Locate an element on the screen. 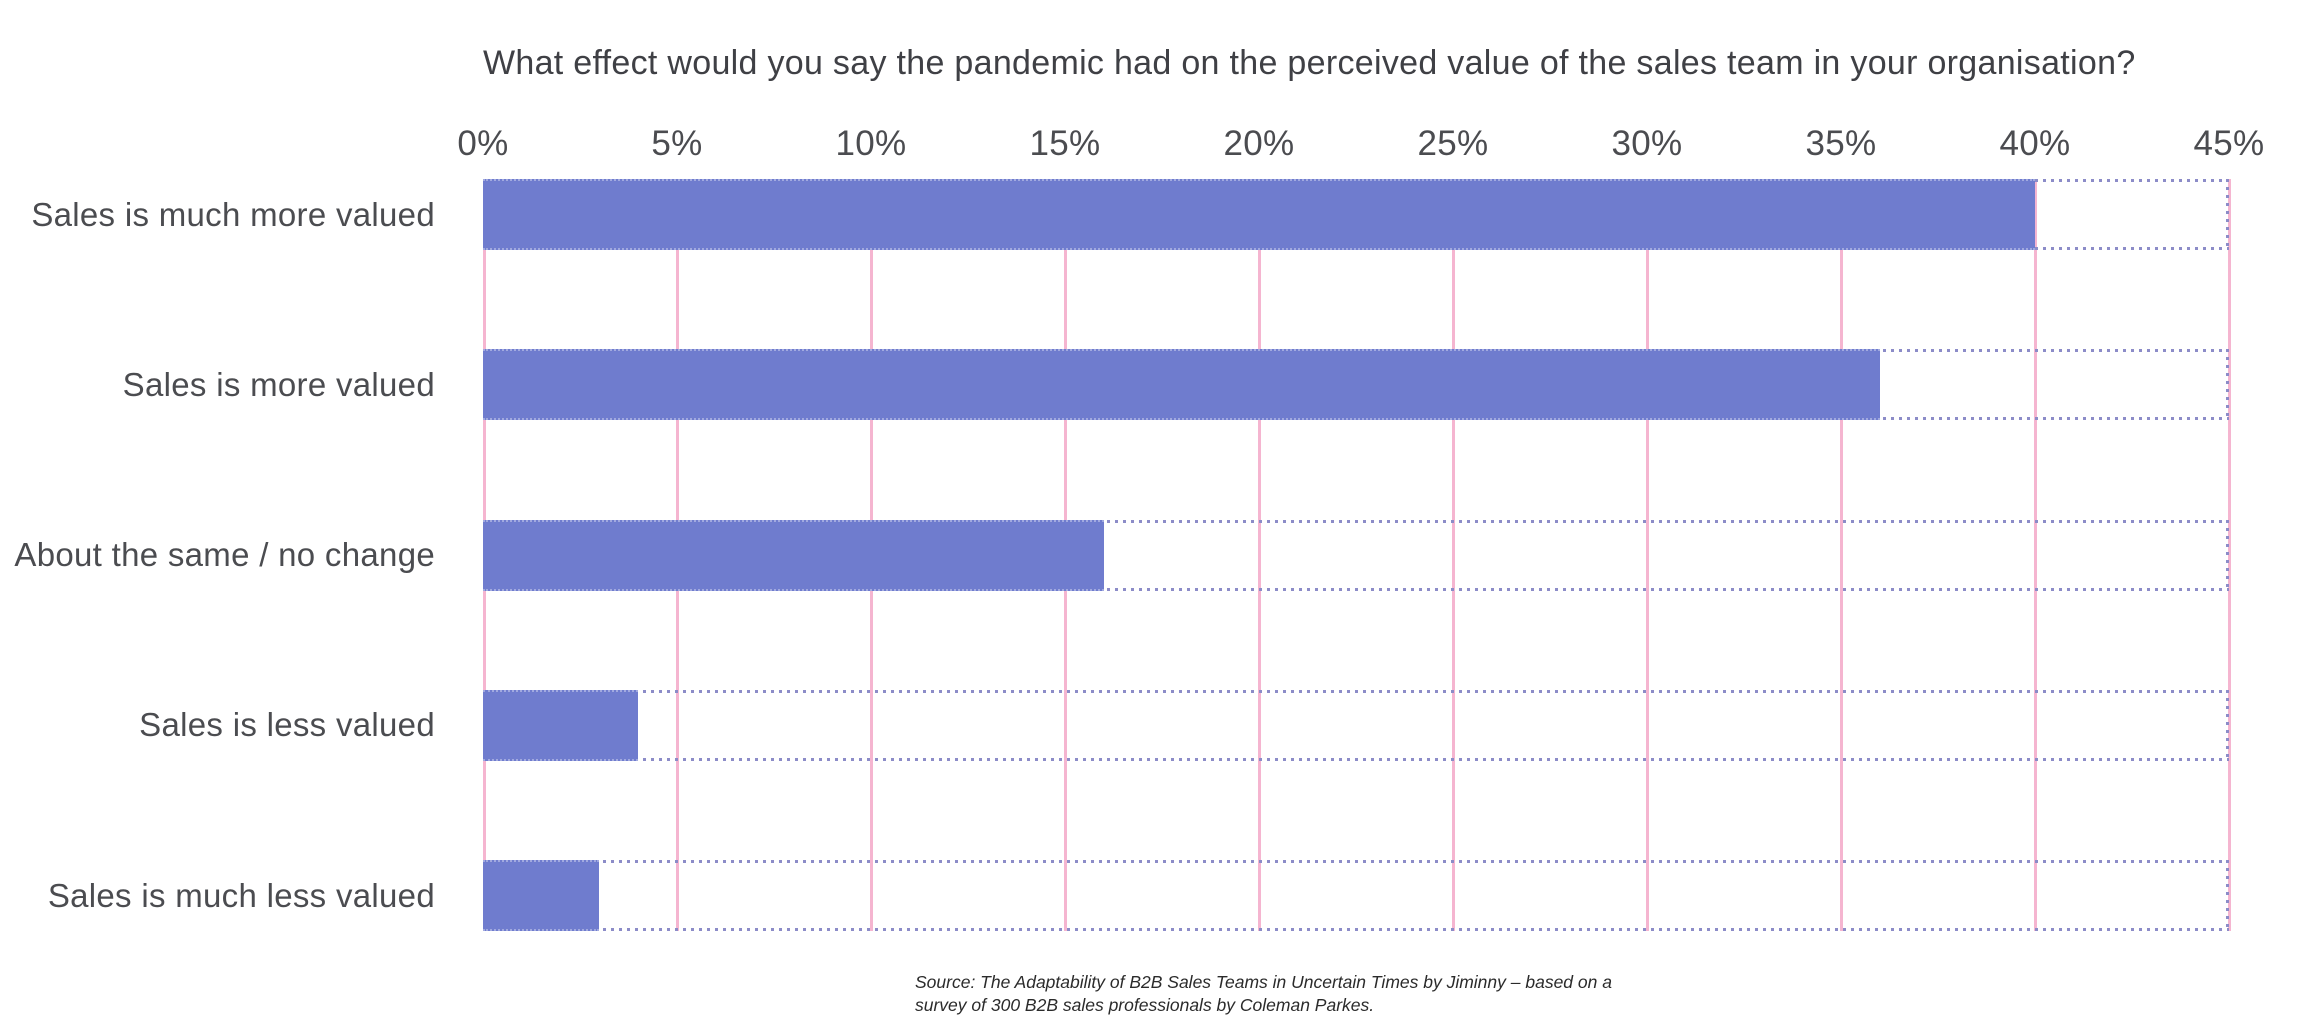 The image size is (2322, 1017). x-tick-35%: 35% is located at coordinates (1841, 143).